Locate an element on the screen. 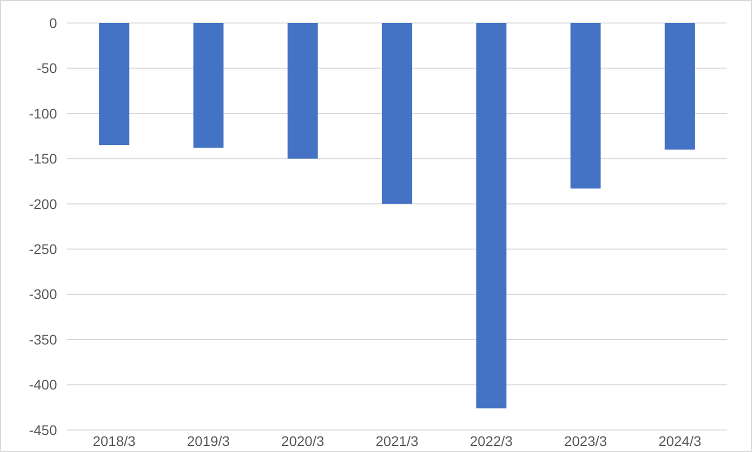  x-tick-label: 2023/3 is located at coordinates (586, 441).